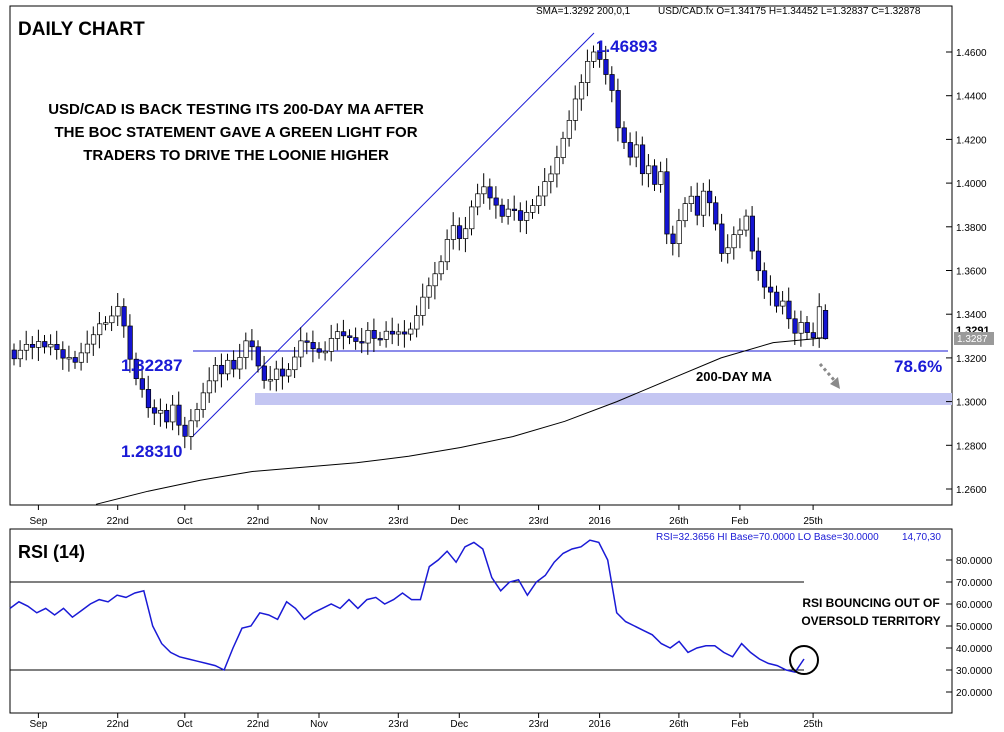  Describe the element at coordinates (599, 521) in the screenshot. I see `x-tick-label: 2016` at that location.